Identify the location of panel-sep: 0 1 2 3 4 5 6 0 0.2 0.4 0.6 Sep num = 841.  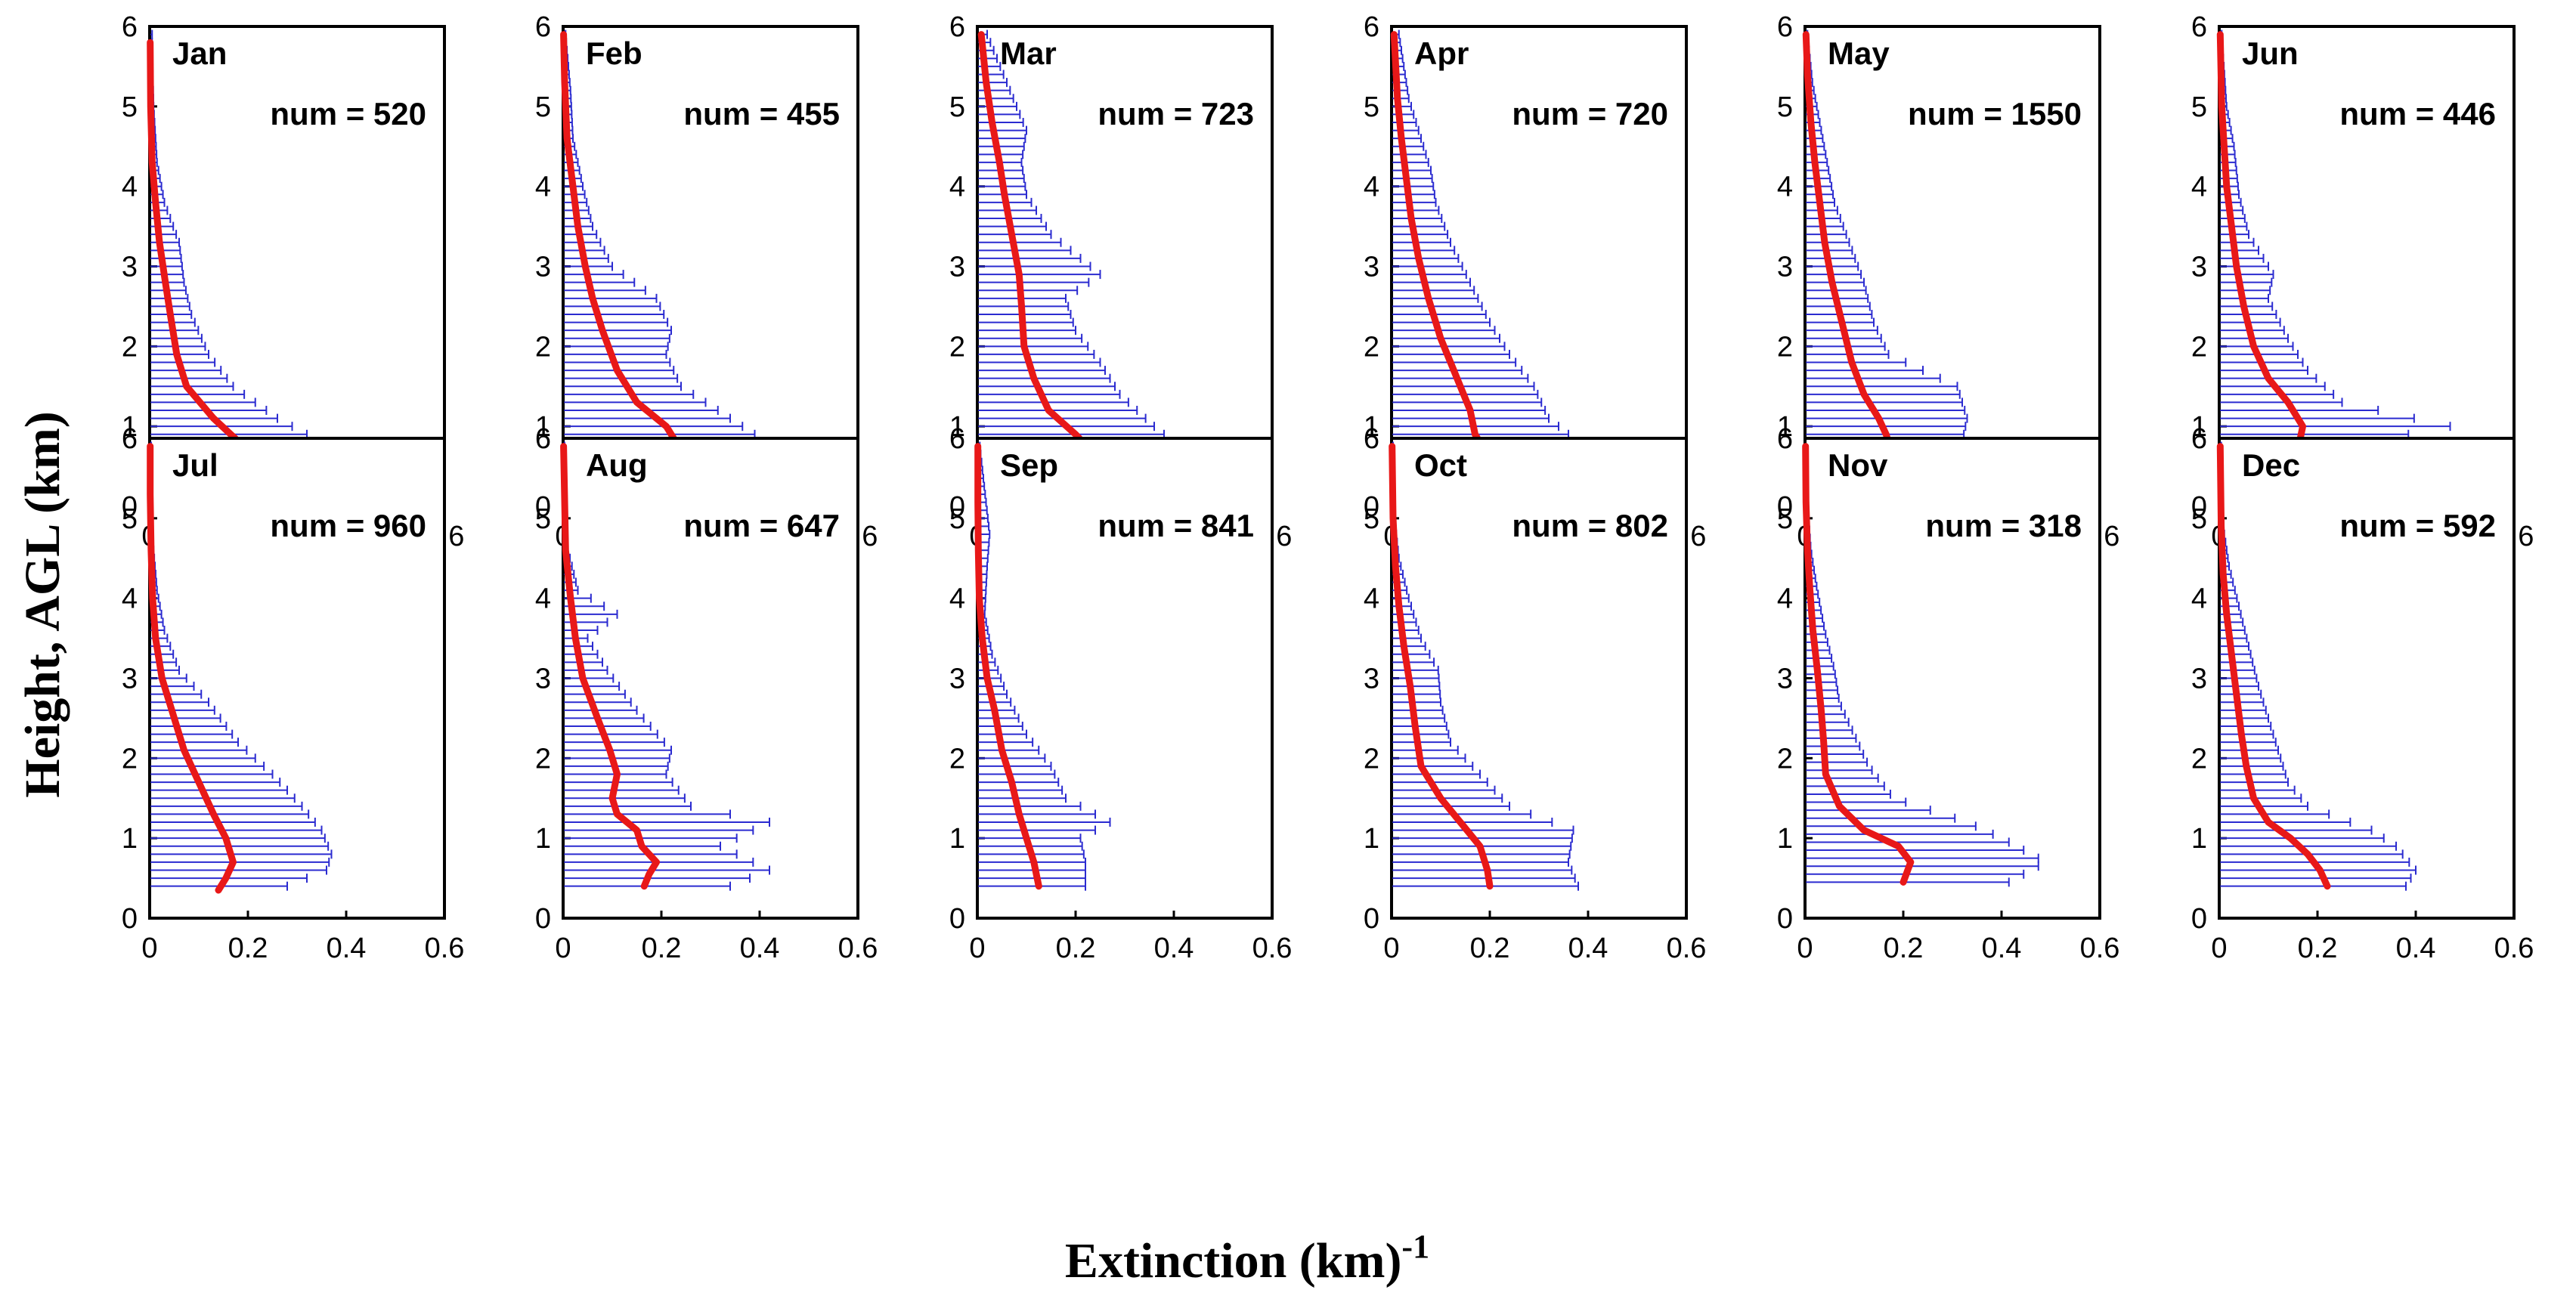
(1121, 693).